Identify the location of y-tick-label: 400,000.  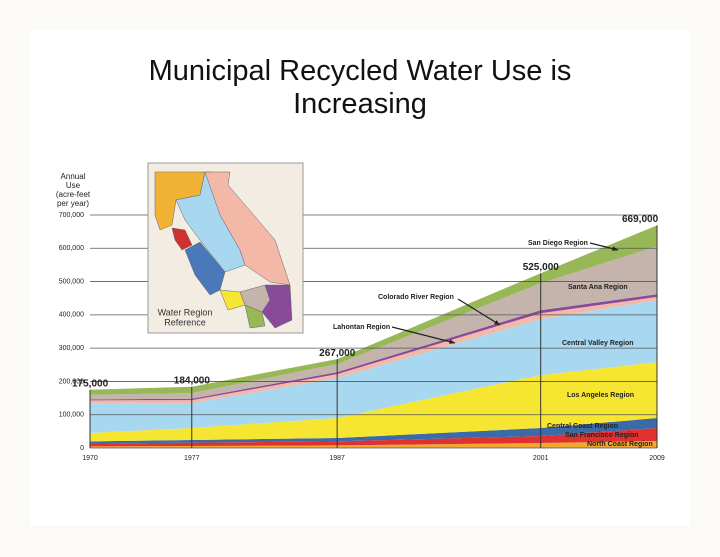
(71, 315).